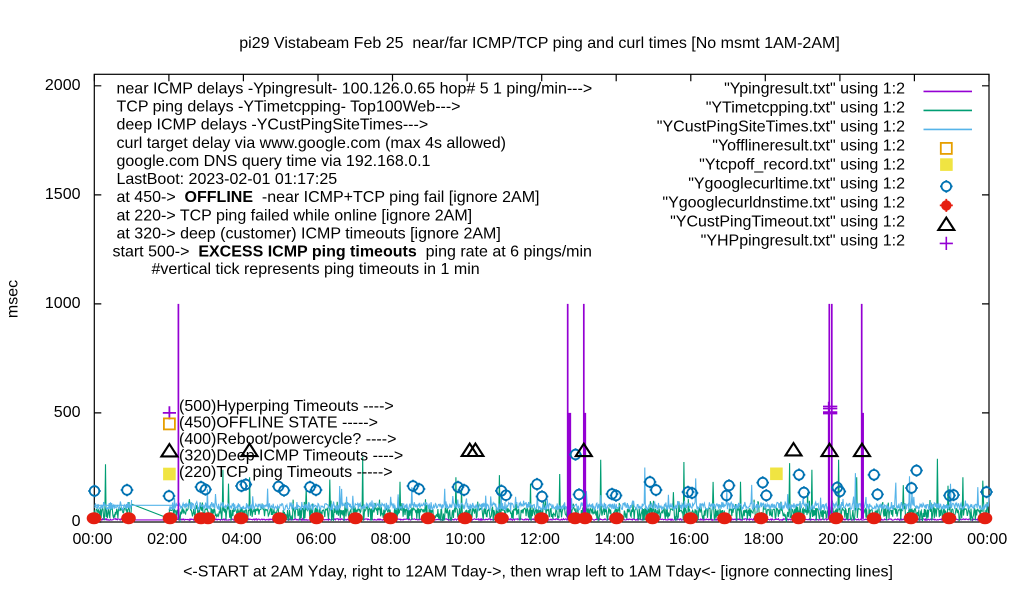 The width and height of the screenshot is (1020, 605). What do you see at coordinates (763, 539) in the screenshot?
I see `svg-text: 18:00` at bounding box center [763, 539].